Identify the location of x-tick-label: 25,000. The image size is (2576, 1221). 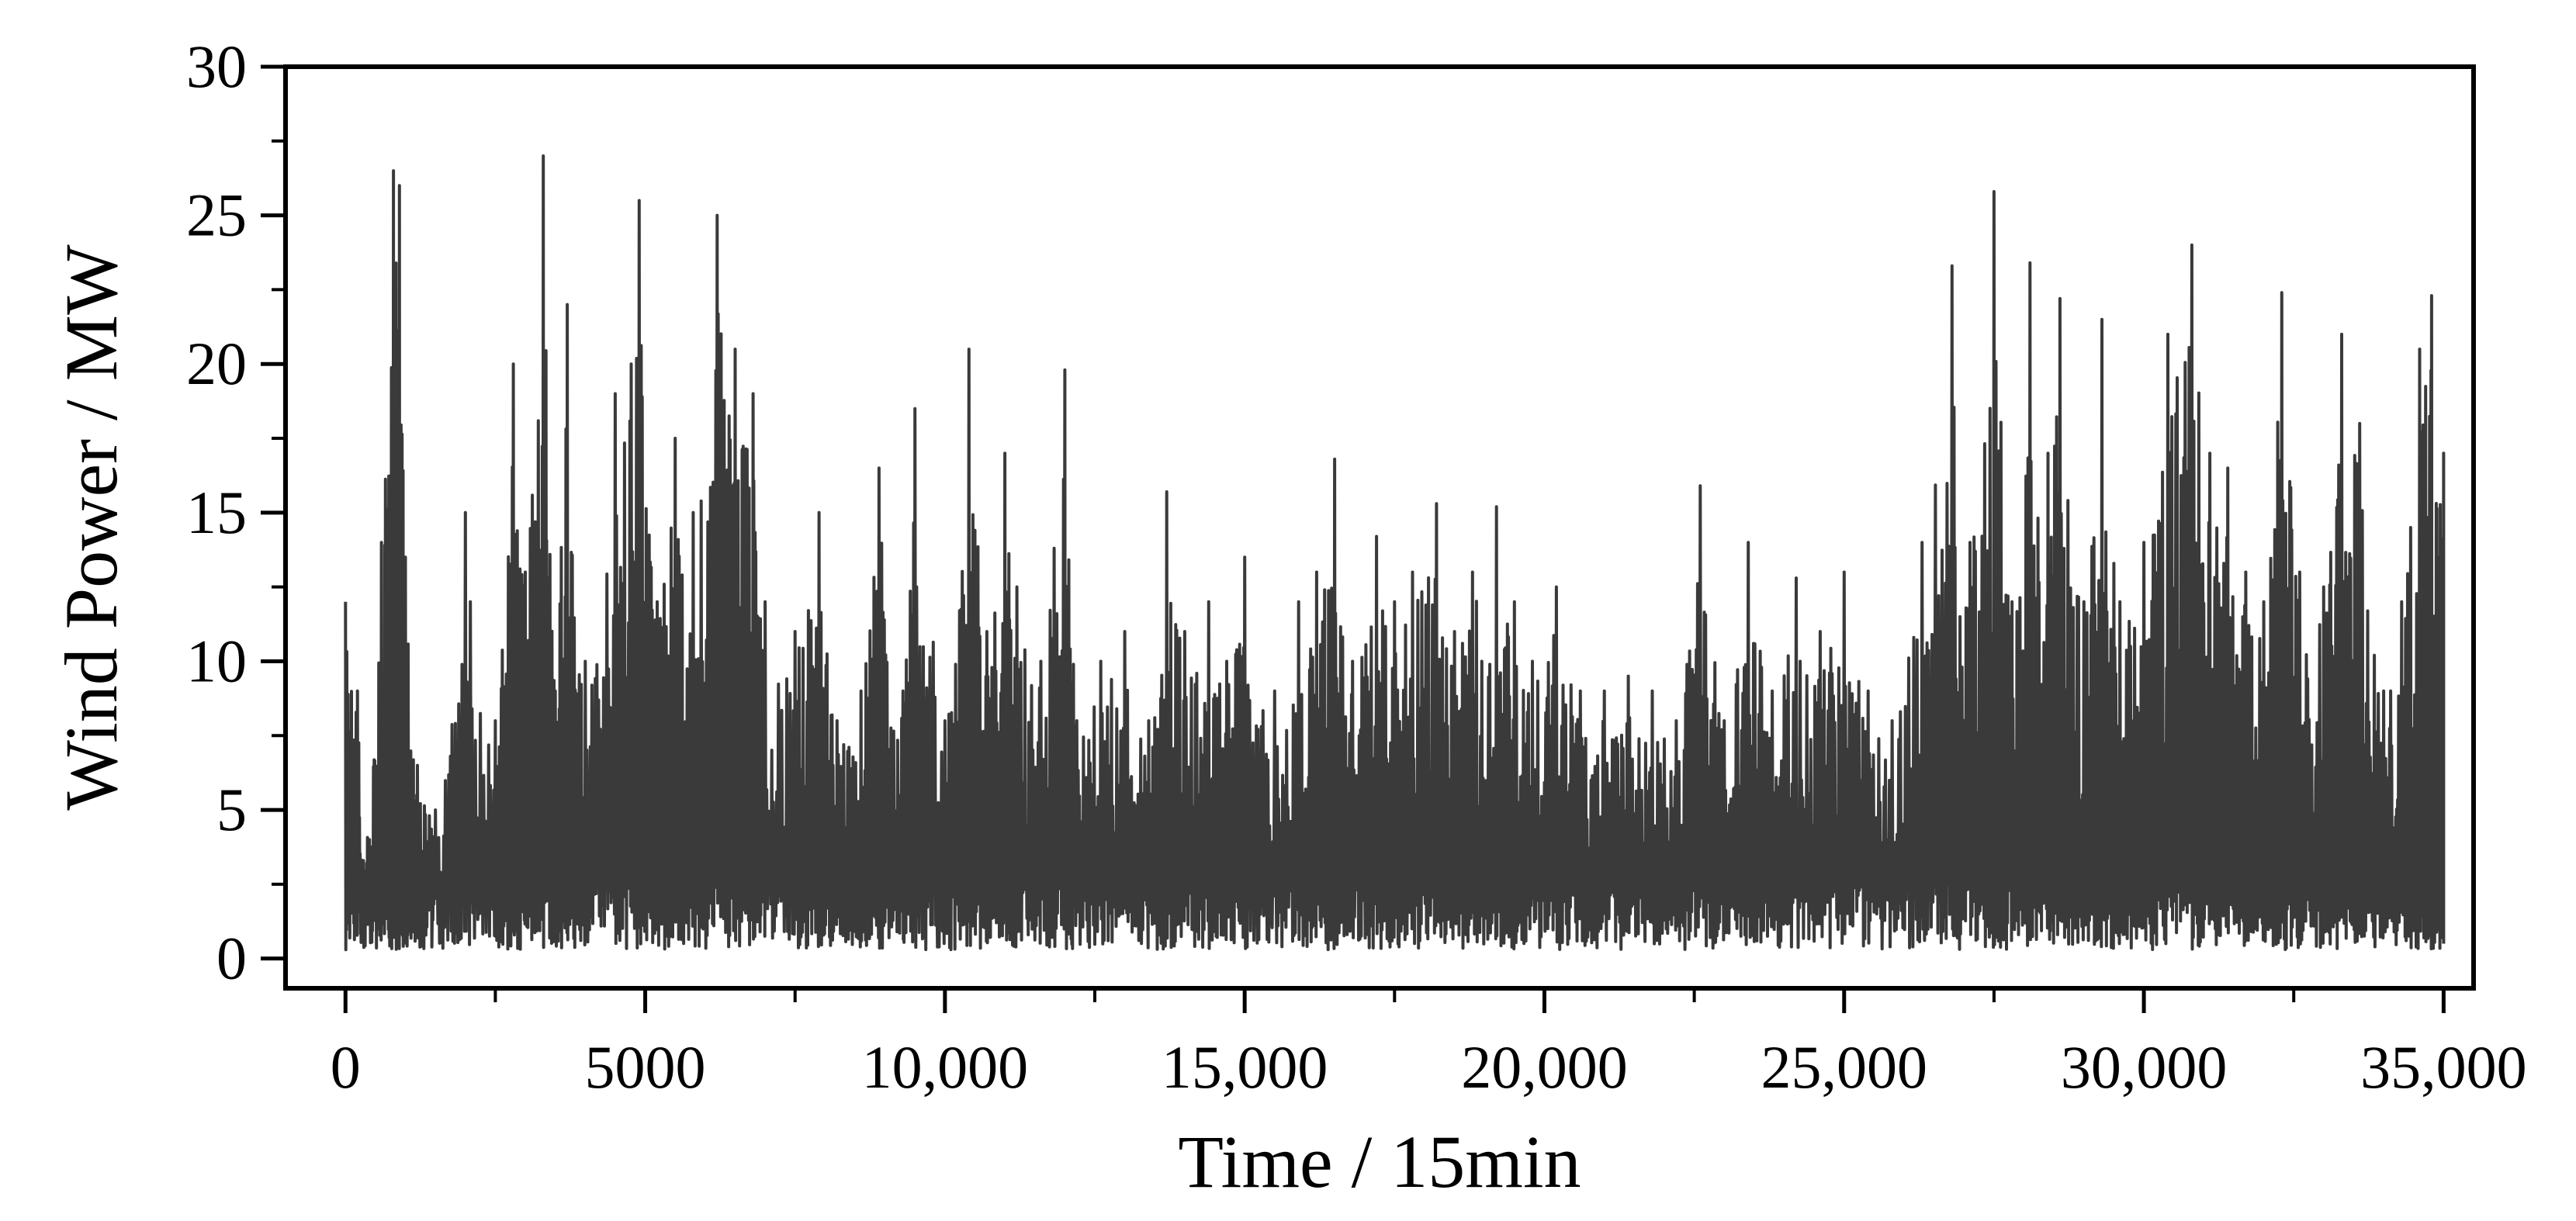
(1845, 1067).